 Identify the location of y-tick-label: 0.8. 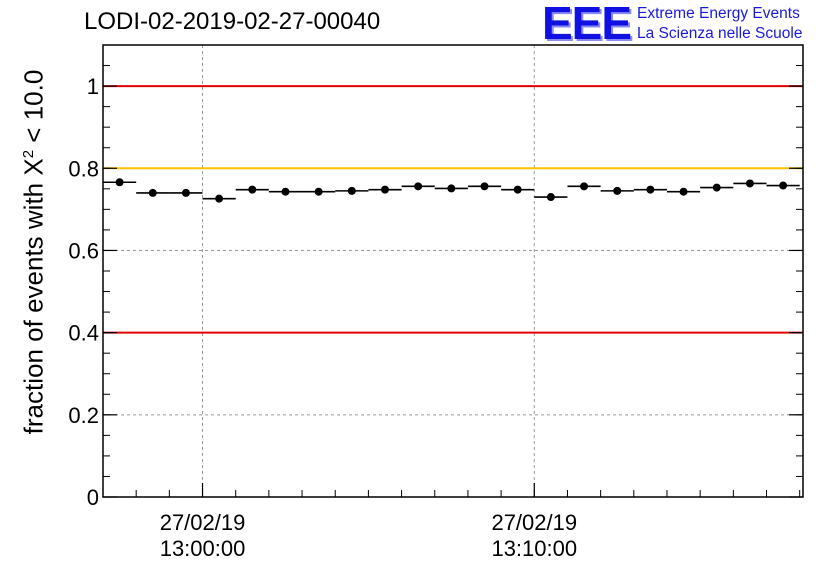
(83, 168).